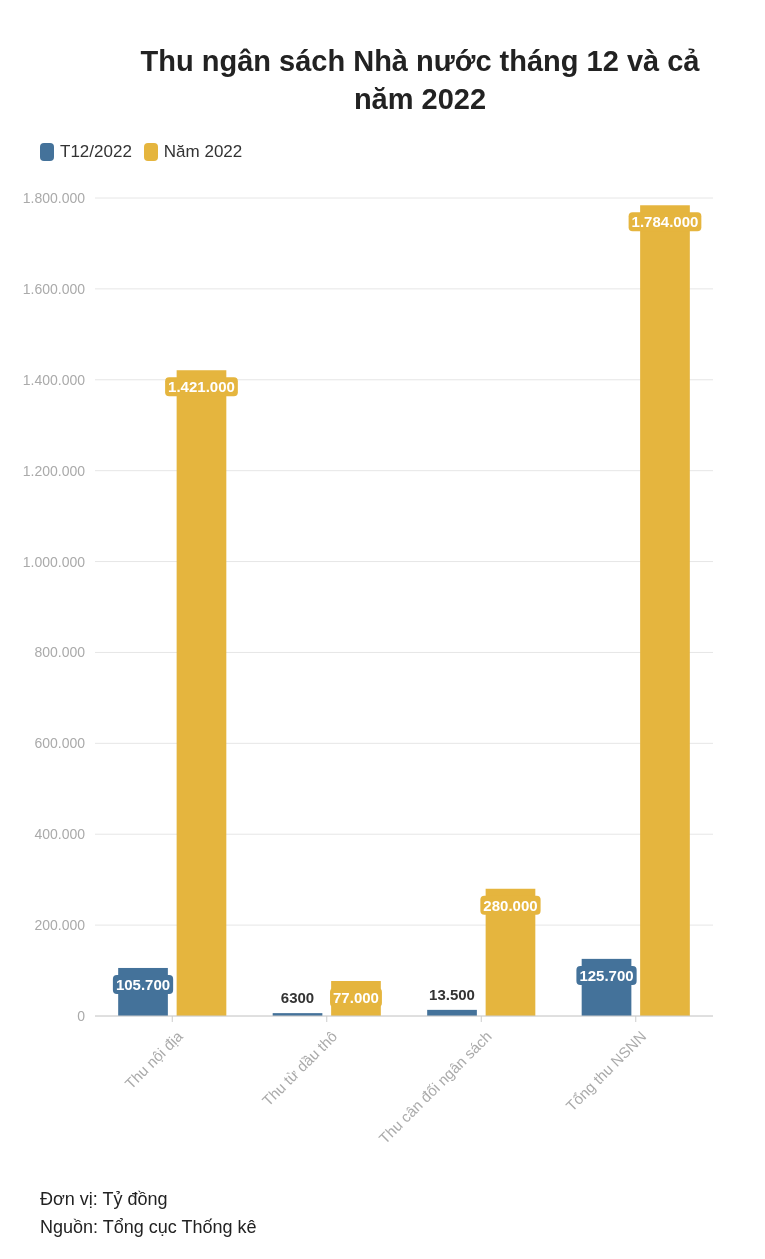  Describe the element at coordinates (606, 975) in the screenshot. I see `data-label: 125.700` at that location.